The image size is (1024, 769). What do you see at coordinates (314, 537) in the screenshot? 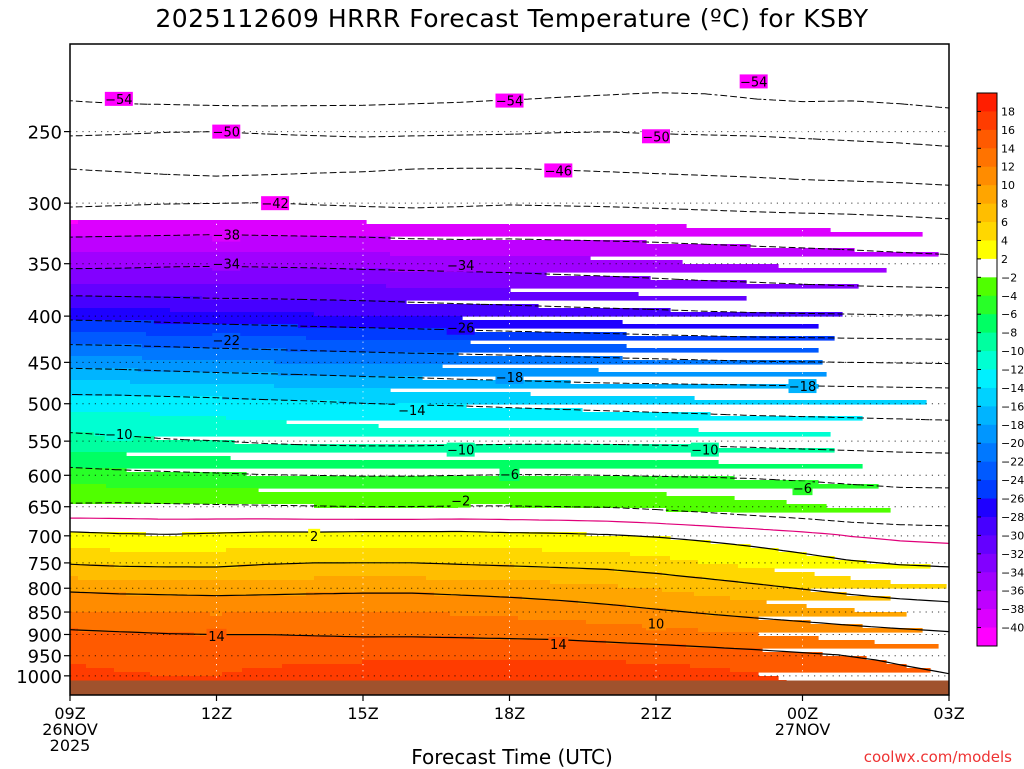
I see `contour-label-text: 2` at bounding box center [314, 537].